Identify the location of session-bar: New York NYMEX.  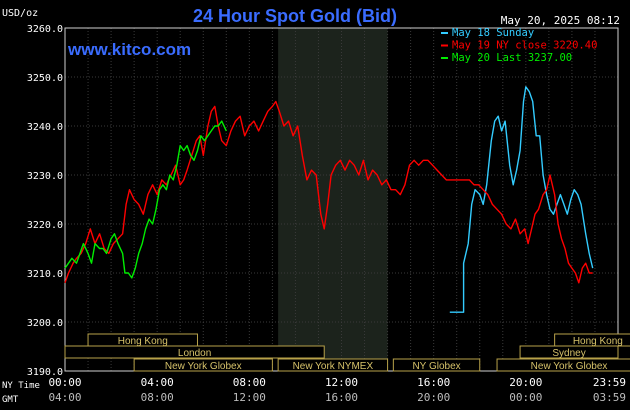
(333, 365).